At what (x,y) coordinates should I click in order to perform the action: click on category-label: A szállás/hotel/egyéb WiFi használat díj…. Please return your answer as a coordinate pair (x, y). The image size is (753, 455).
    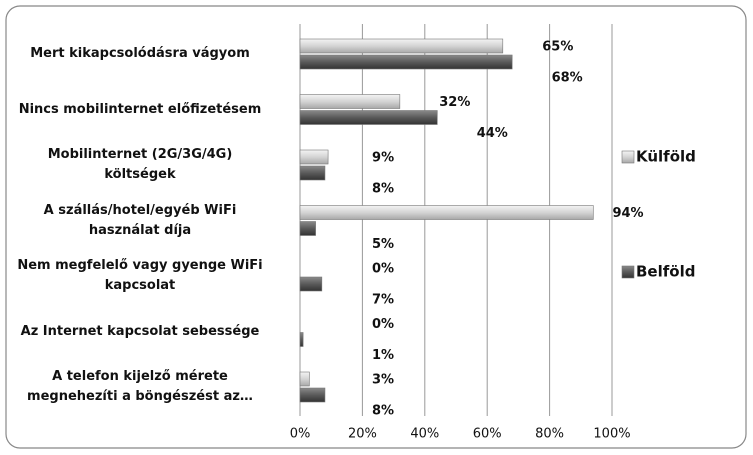
    Looking at the image, I should click on (140, 220).